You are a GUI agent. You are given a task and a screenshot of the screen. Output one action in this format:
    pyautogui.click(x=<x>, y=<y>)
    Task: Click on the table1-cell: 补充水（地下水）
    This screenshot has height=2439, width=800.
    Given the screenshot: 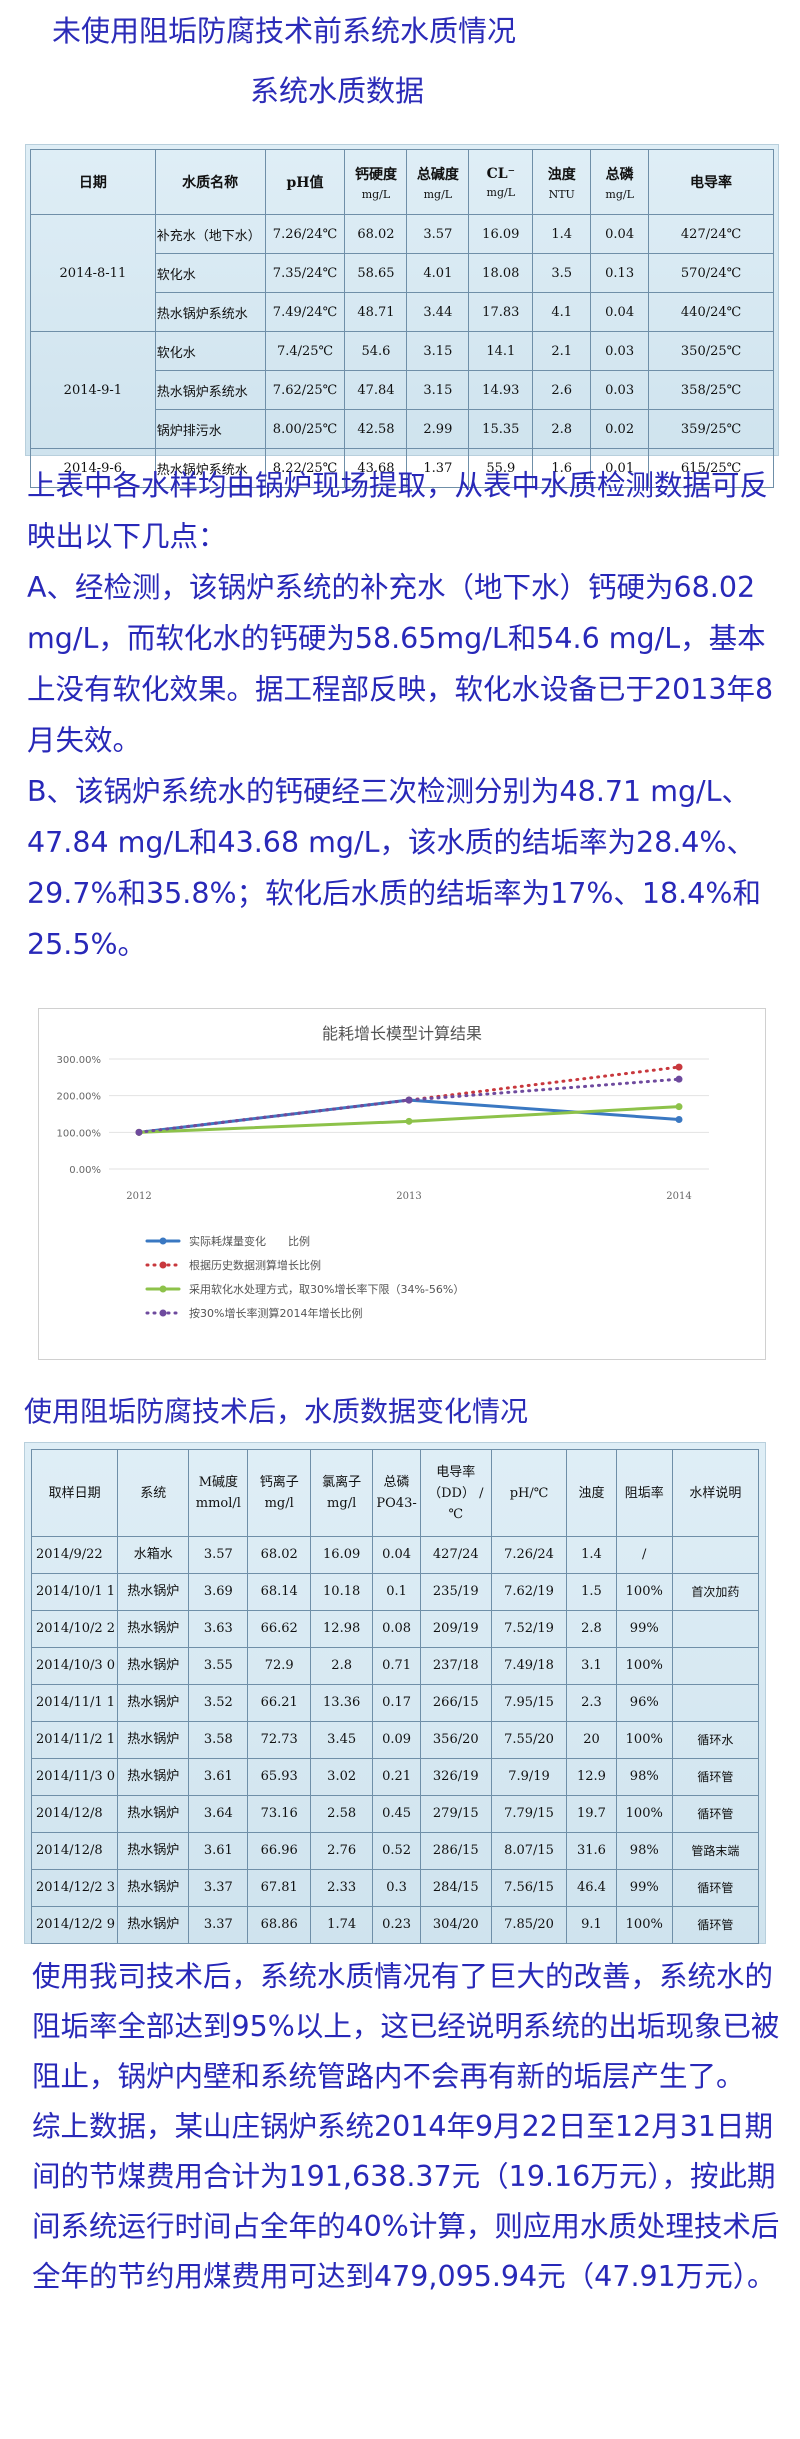 What is the action you would take?
    pyautogui.click(x=210, y=234)
    